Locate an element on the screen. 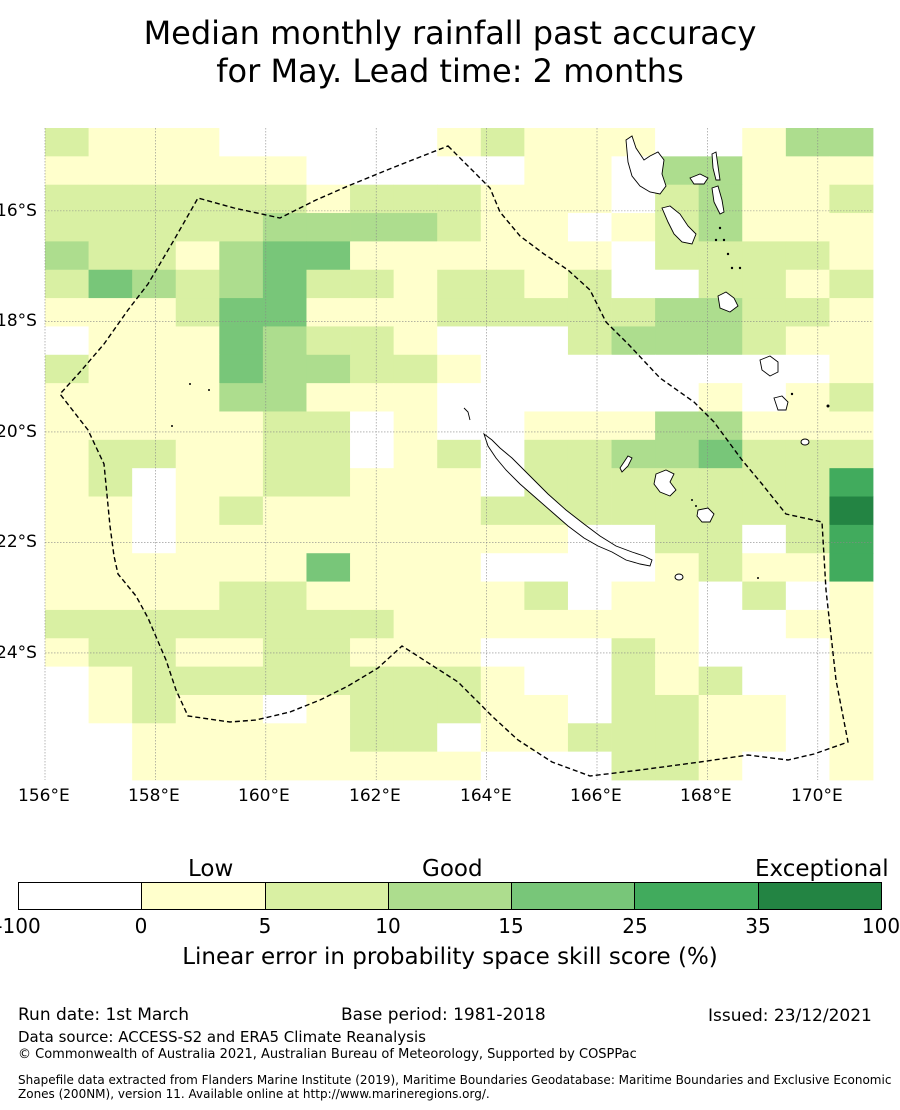  lon-label-156e: 156°E is located at coordinates (44, 796).